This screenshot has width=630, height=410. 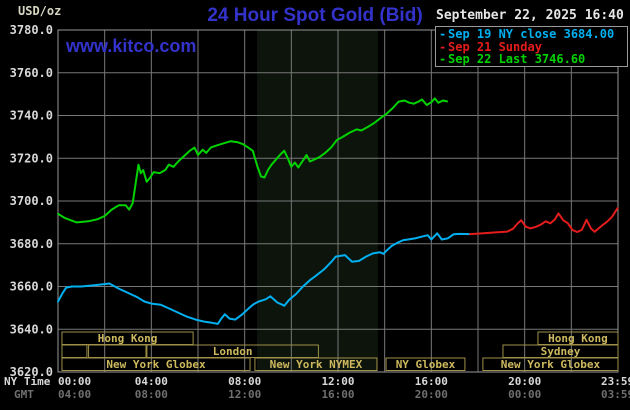 I want to click on price-line-sep21, so click(x=544, y=221).